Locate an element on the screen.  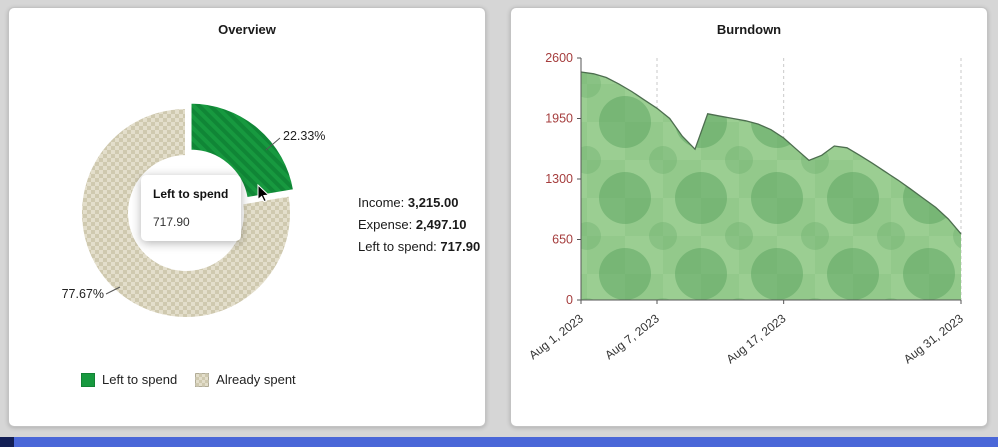
y-axis-label: 1950 is located at coordinates (559, 119).